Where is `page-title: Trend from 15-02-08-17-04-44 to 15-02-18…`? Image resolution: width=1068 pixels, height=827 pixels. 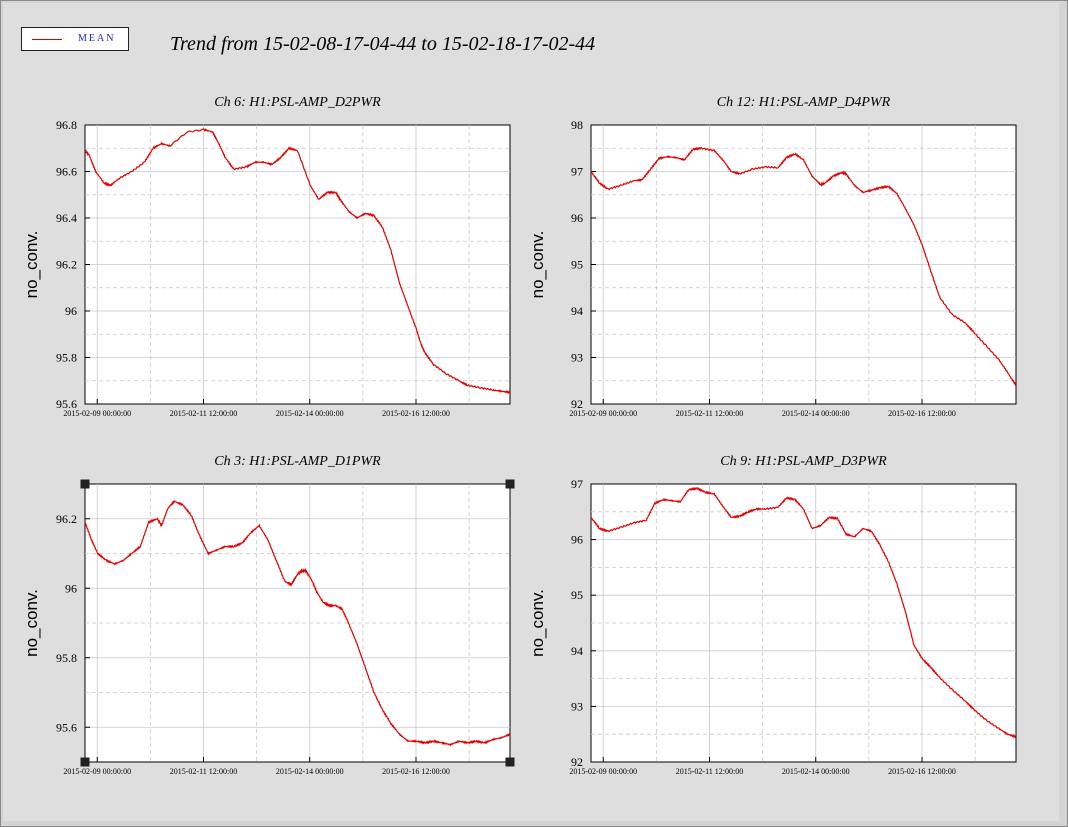
page-title: Trend from 15-02-08-17-04-44 to 15-02-18… is located at coordinates (383, 44).